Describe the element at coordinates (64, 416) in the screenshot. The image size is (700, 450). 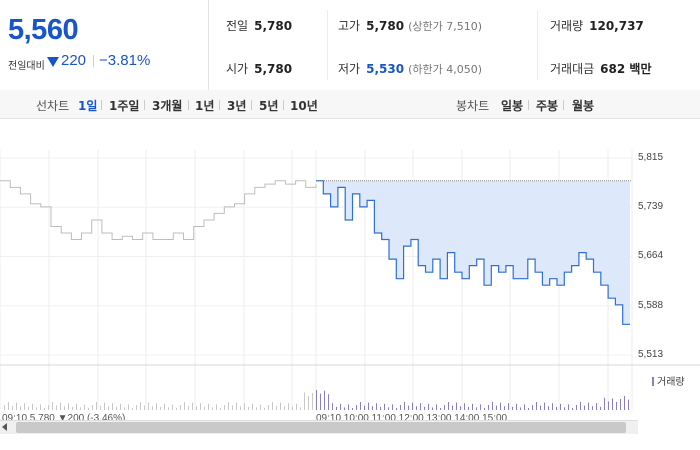
I see `hover-info-text: 09:10 5,780 ▼200 (-3.46%)` at that location.